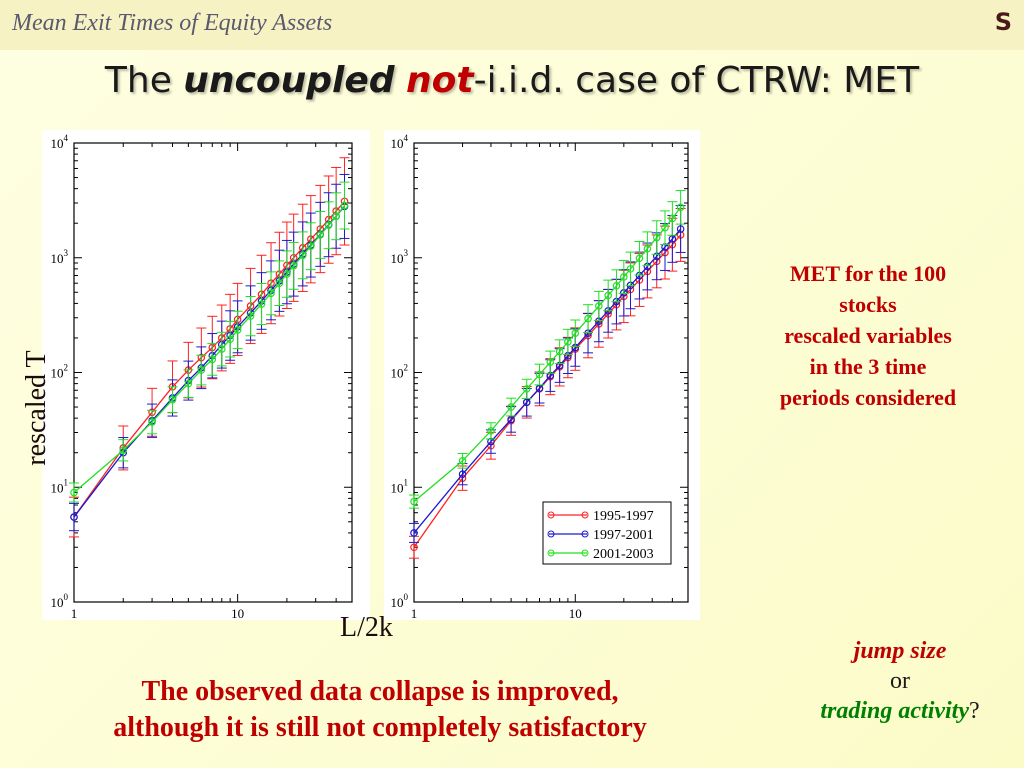 The image size is (1024, 768). Describe the element at coordinates (512, 25) in the screenshot. I see `header-bar` at that location.